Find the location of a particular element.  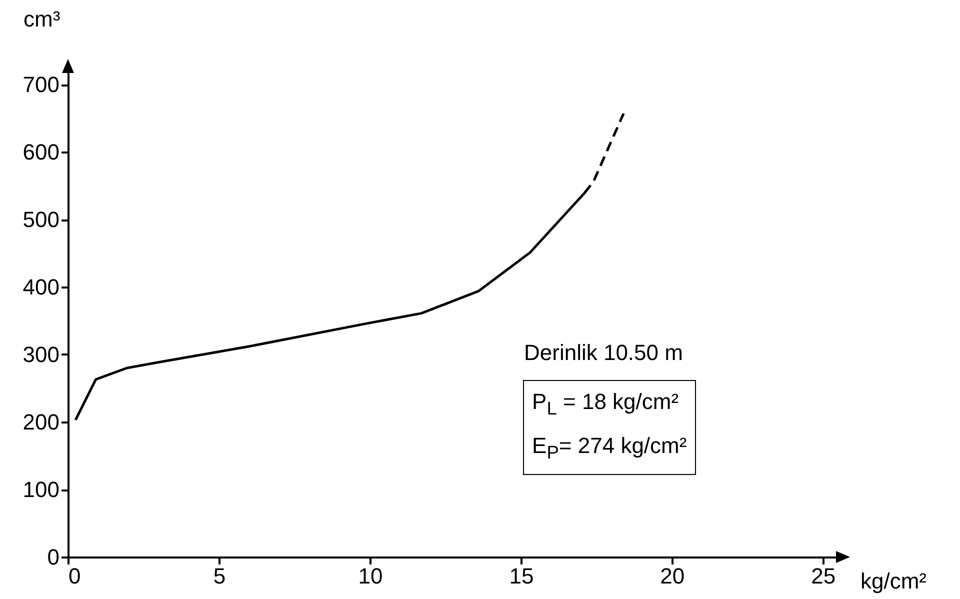

y-tick-label: 0 is located at coordinates (53, 557).